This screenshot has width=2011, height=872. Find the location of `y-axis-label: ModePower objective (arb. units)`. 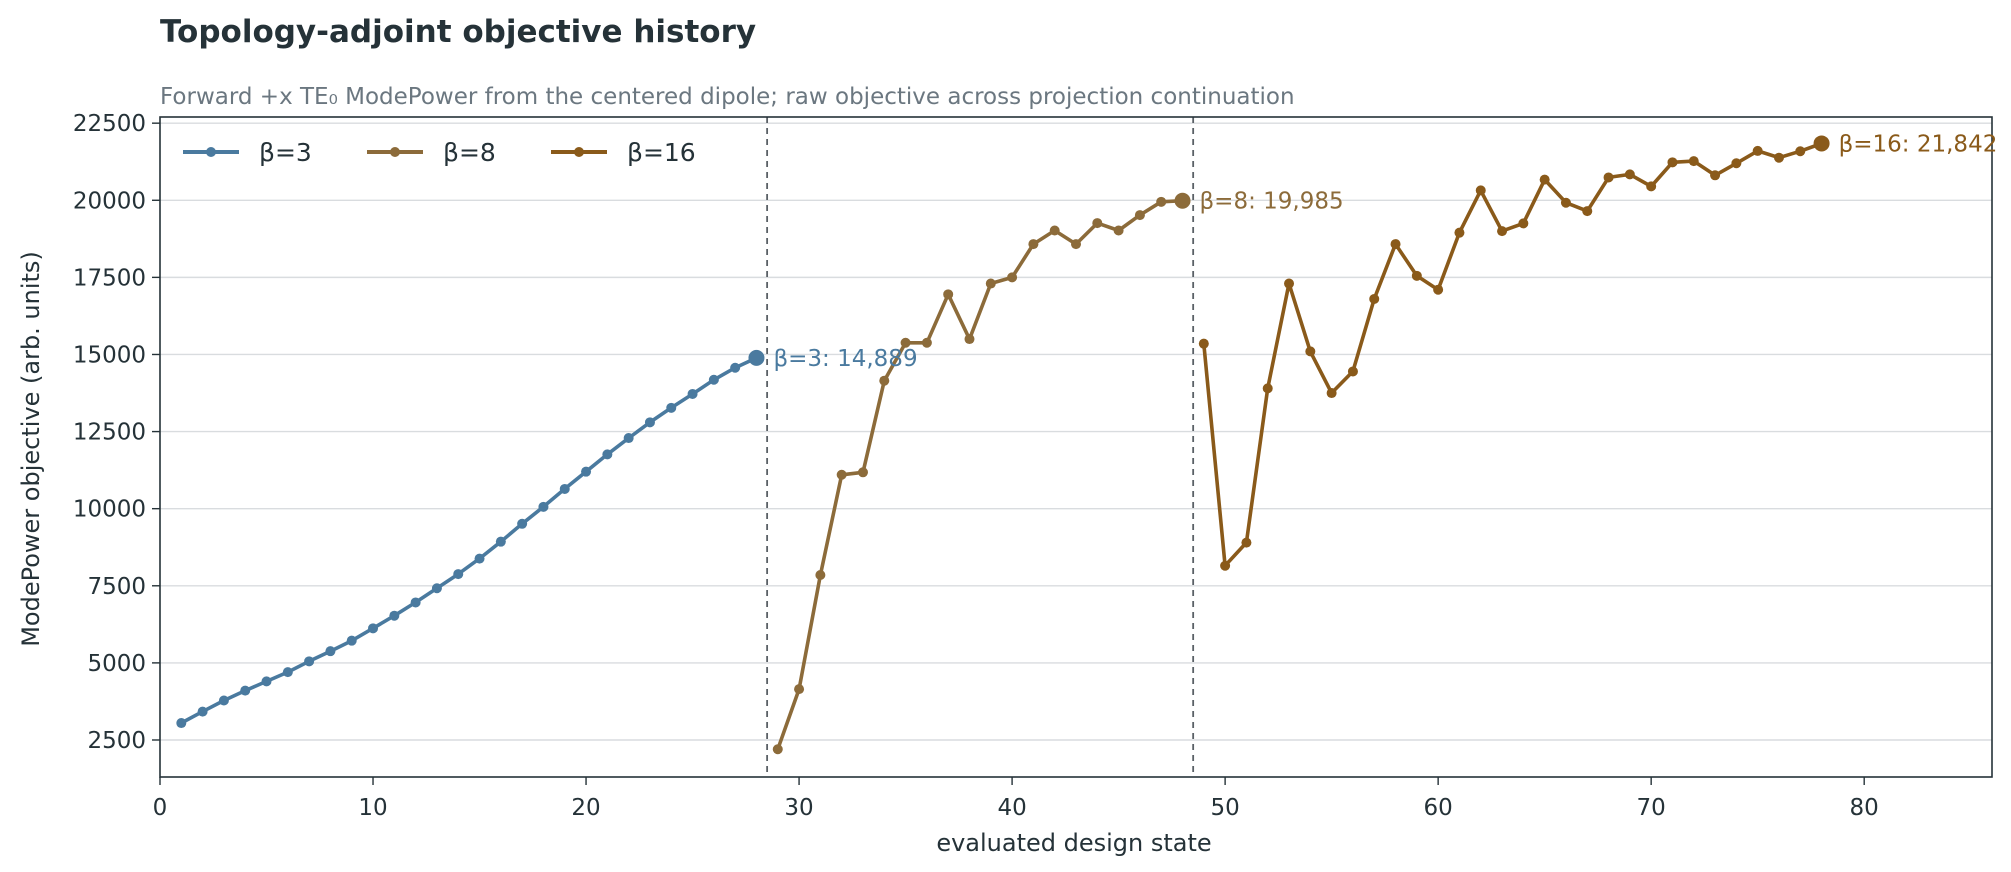

y-axis-label: ModePower objective (arb. units) is located at coordinates (31, 449).